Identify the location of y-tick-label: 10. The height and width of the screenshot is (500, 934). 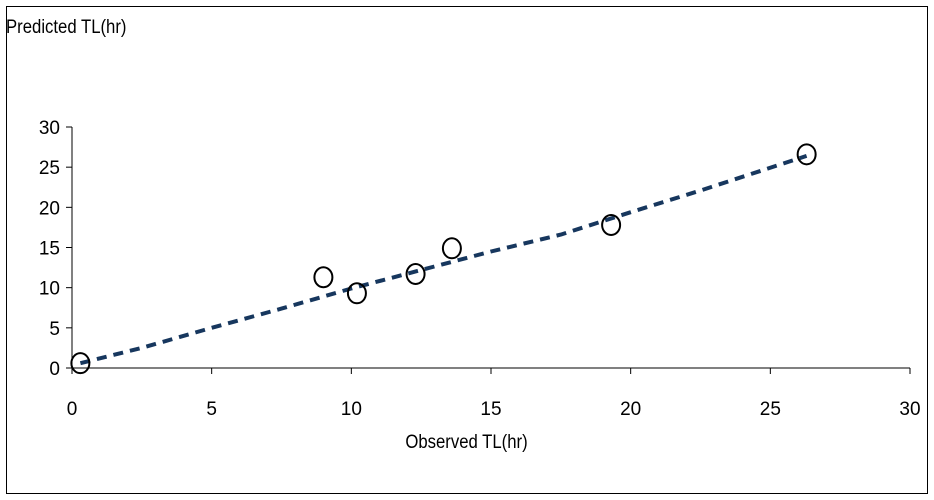
(49, 289).